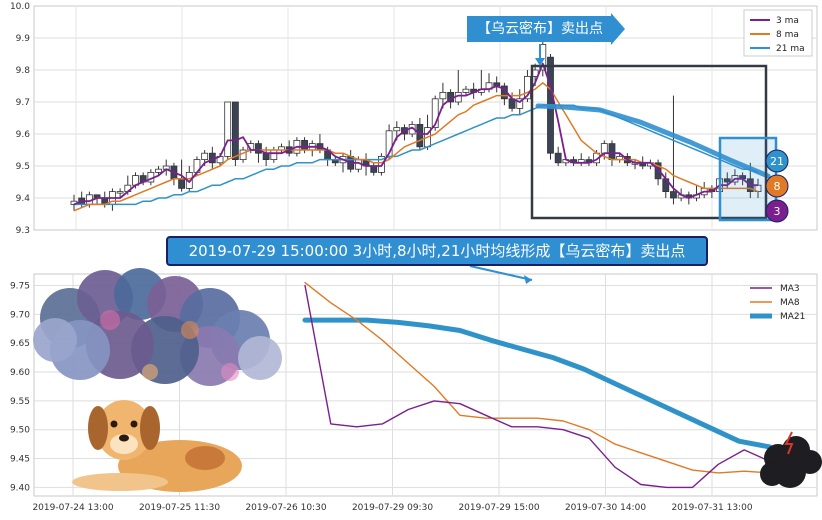 The height and width of the screenshot is (520, 822). I want to click on thunder-cloud-icon, so click(791, 459).